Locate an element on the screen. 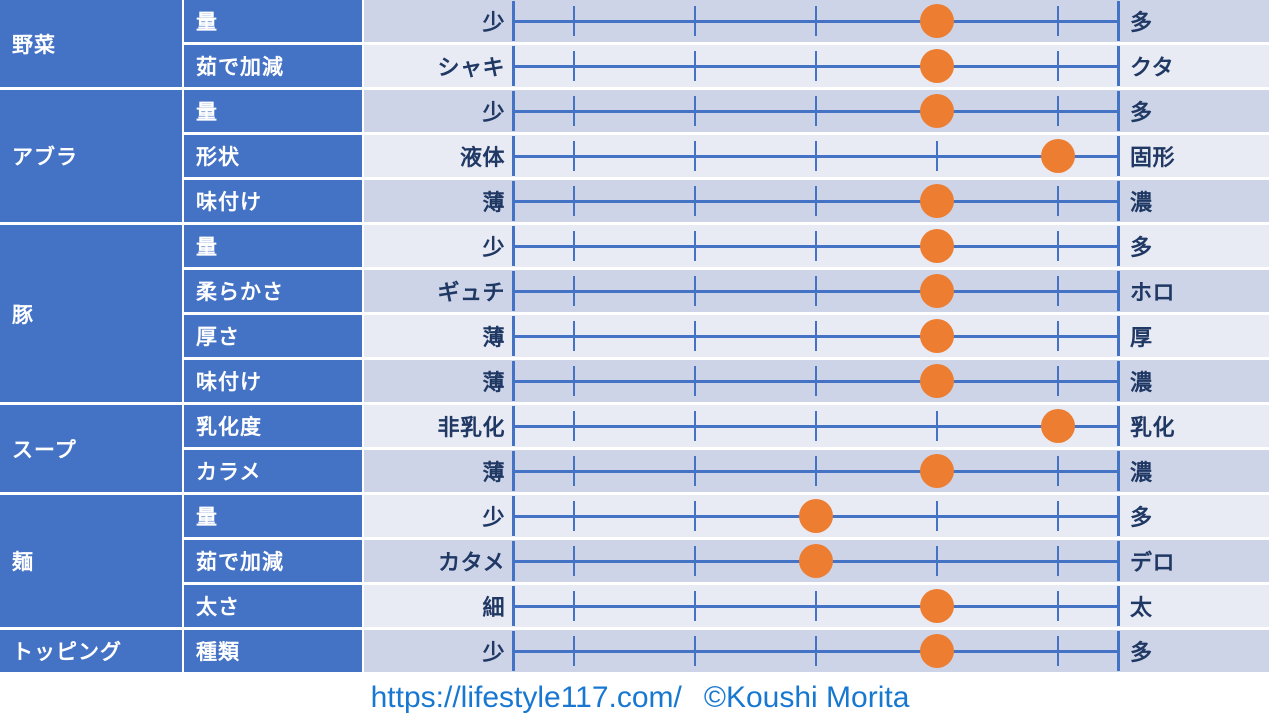 This screenshot has width=1280, height=720. scale-row: シャキ クタ is located at coordinates (815, 67).